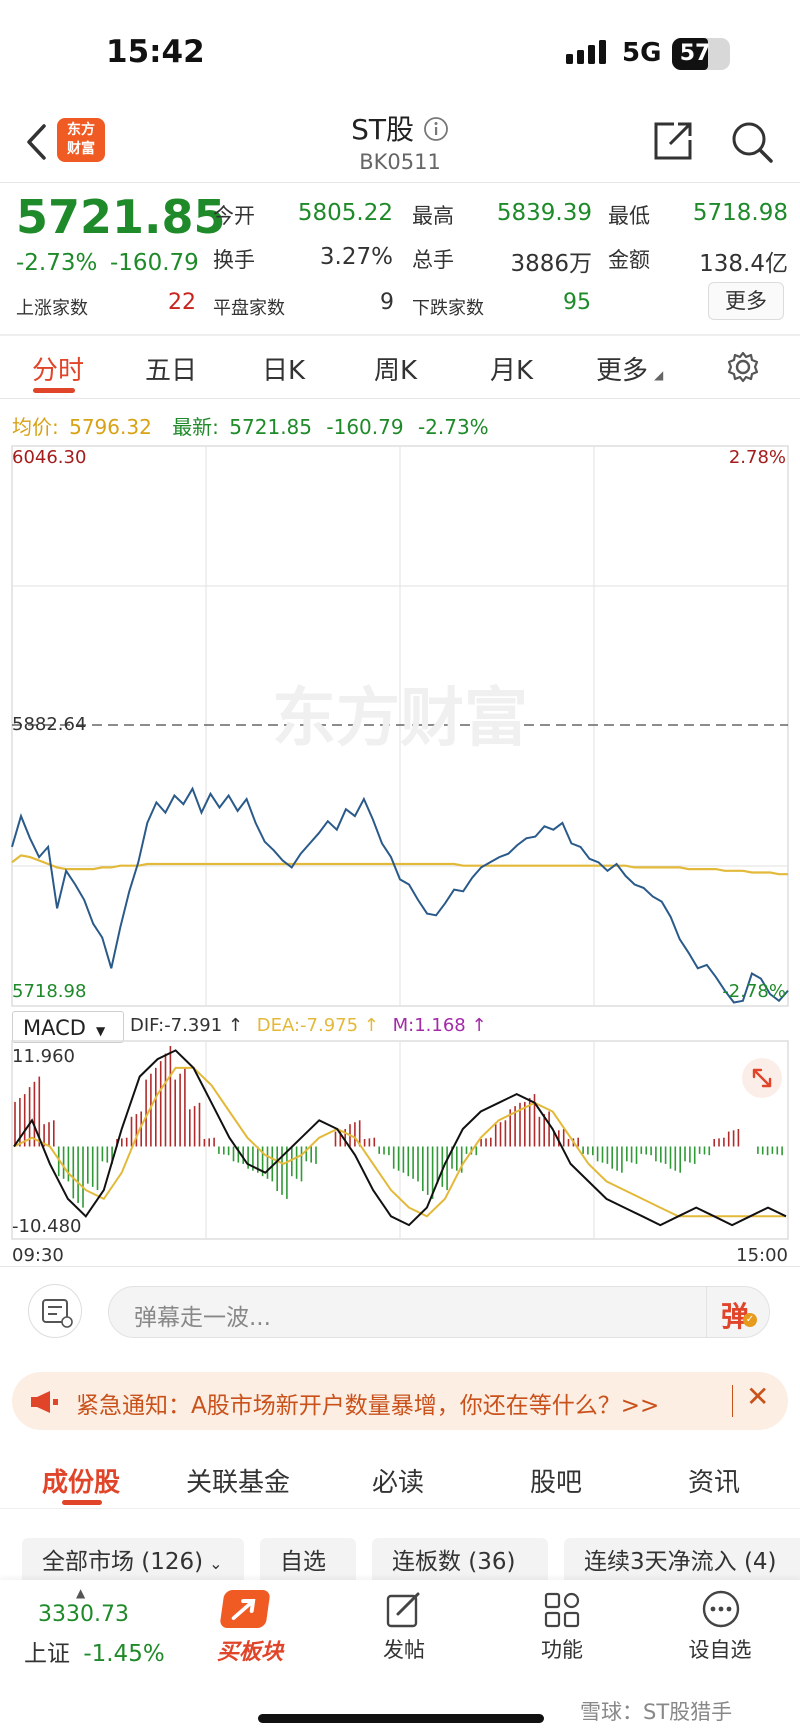 The image size is (800, 1734). What do you see at coordinates (396, 371) in the screenshot?
I see `tab-weekly-k: 周K` at bounding box center [396, 371].